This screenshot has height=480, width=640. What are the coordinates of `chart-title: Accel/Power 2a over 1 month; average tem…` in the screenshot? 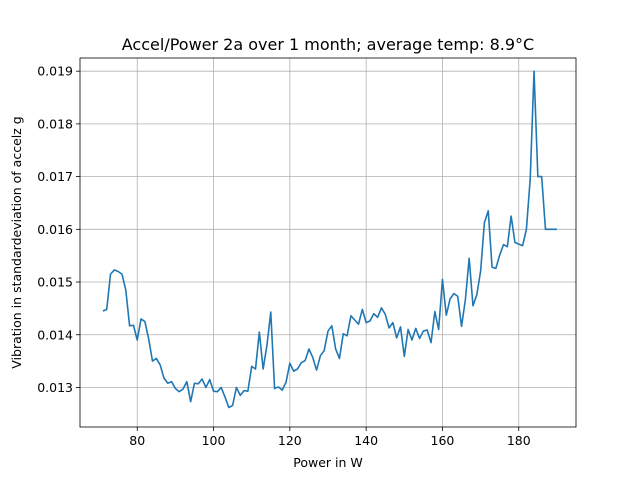 It's located at (328, 44).